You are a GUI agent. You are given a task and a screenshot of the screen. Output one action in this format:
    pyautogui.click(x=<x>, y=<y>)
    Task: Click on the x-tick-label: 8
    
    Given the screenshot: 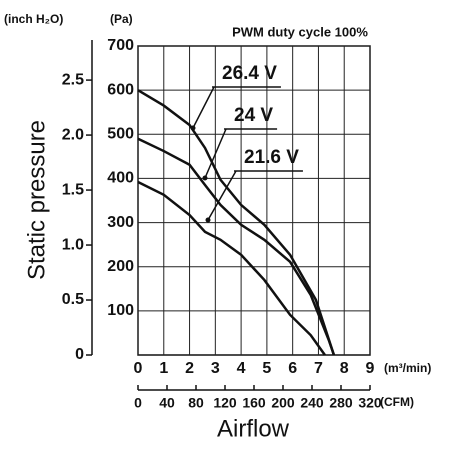 What is the action you would take?
    pyautogui.click(x=344, y=368)
    